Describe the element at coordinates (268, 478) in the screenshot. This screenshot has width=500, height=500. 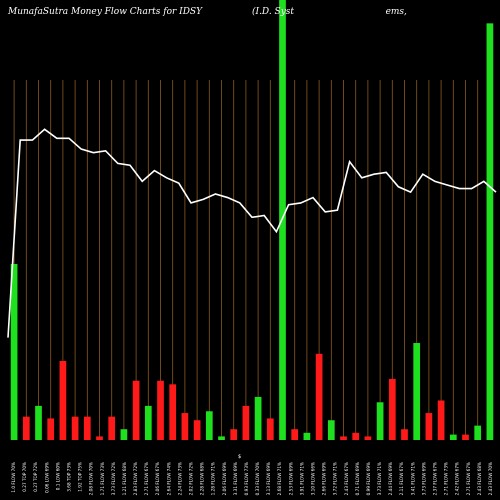
I see `x-tick-label: 3.13 FLOW 69%` at that location.